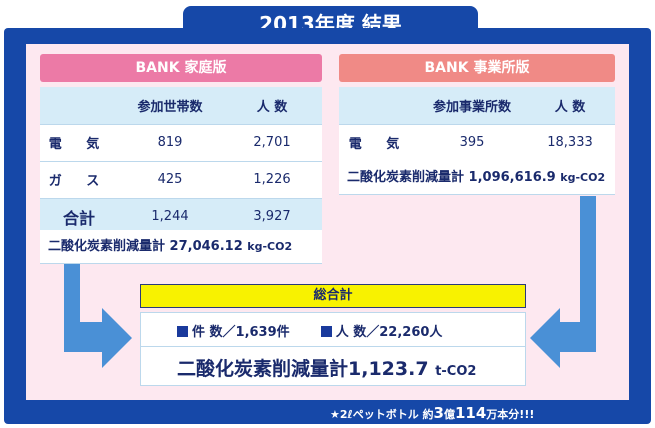 The width and height of the screenshot is (655, 428). I want to click on table-row: 参加世帯数 人 数, so click(181, 106).